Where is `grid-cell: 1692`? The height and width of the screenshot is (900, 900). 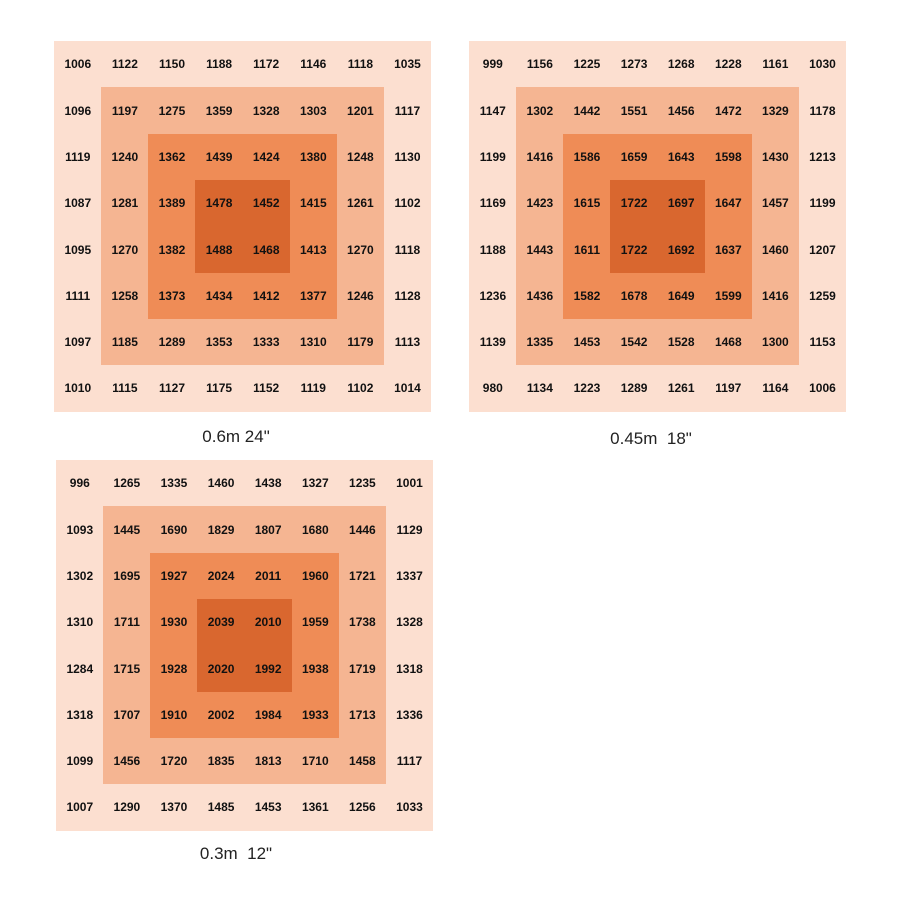
grid-cell: 1692 is located at coordinates (681, 249).